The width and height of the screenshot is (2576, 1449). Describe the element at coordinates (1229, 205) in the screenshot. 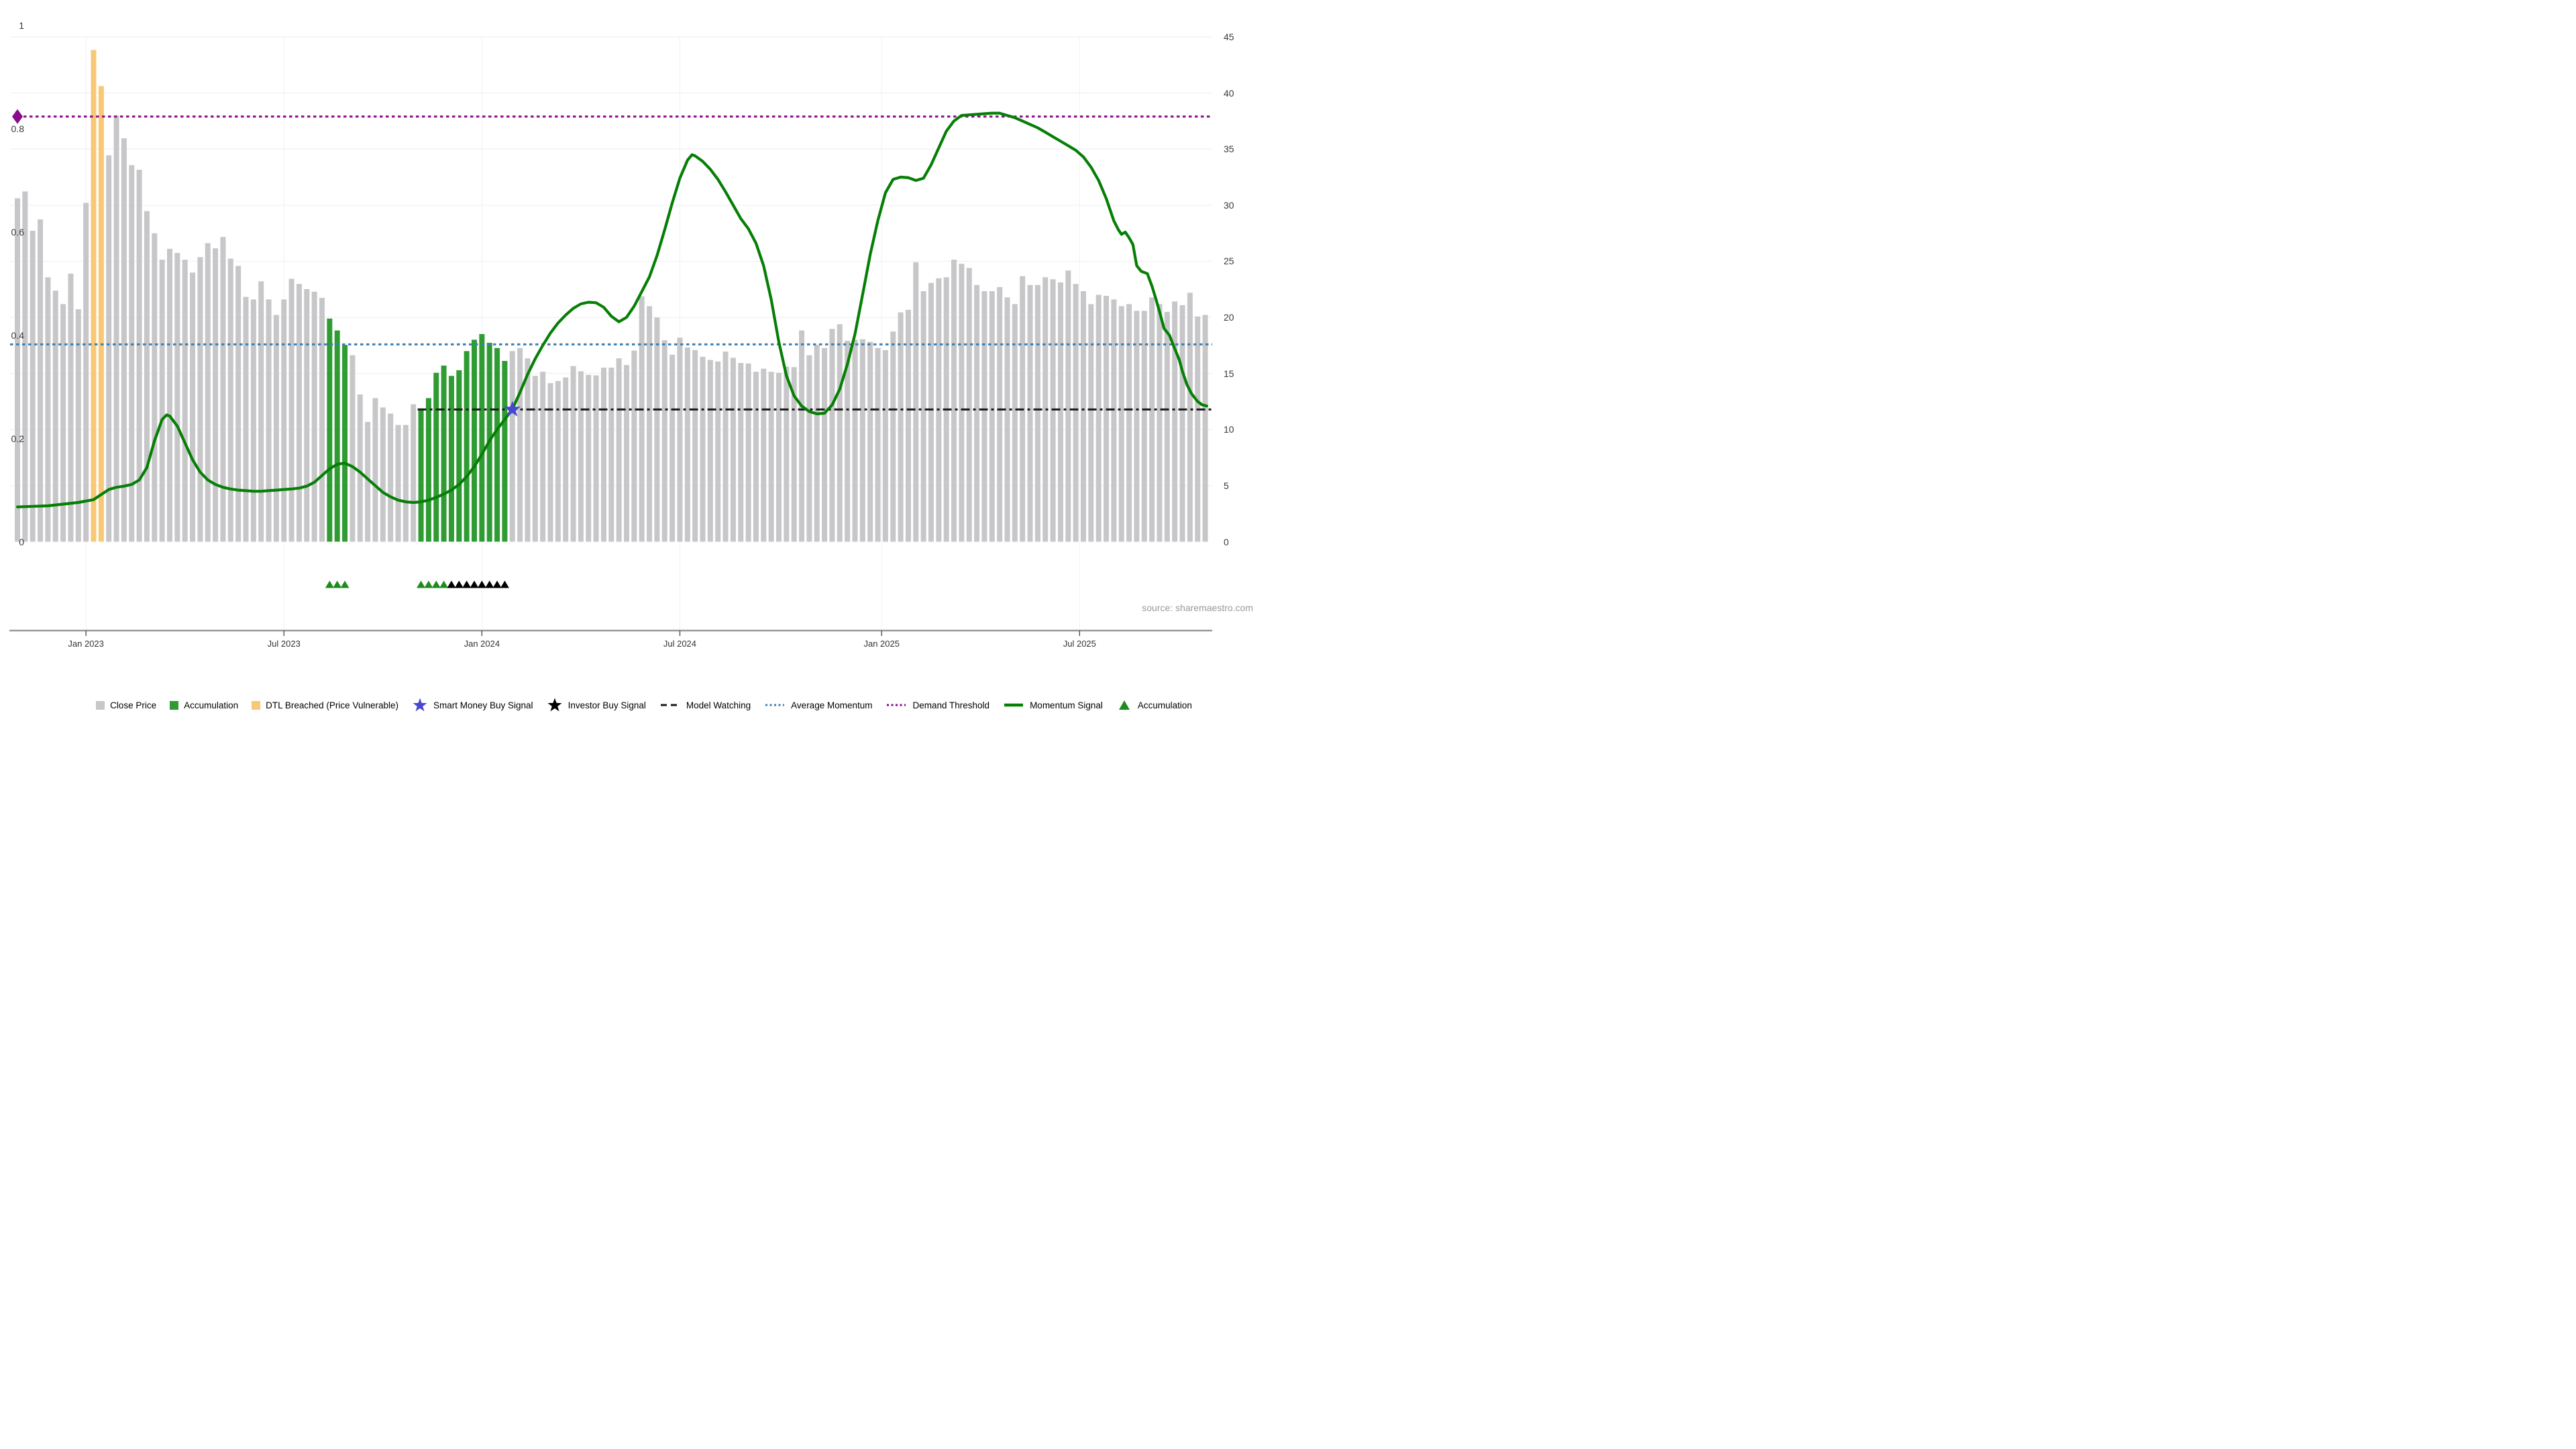

I see `right-axis-tick-label: 30` at that location.